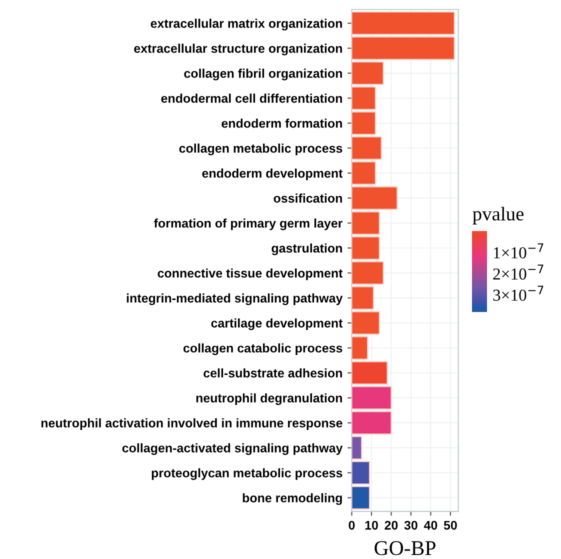 This screenshot has width=561, height=559. Describe the element at coordinates (250, 274) in the screenshot. I see `y-tick-label: connective tissue development` at that location.